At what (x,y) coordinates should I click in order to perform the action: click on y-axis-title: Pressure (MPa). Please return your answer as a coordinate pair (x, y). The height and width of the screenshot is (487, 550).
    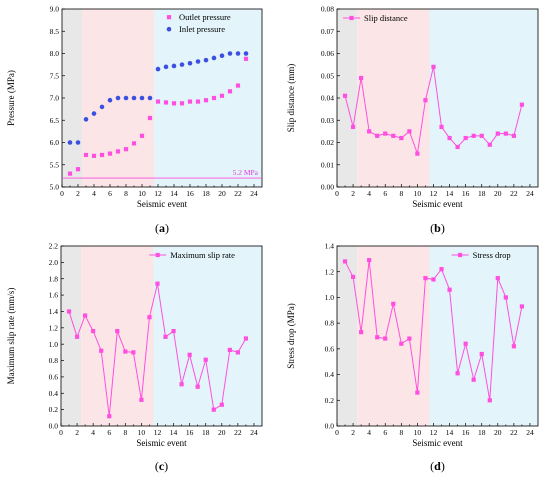
    Looking at the image, I should click on (11, 98).